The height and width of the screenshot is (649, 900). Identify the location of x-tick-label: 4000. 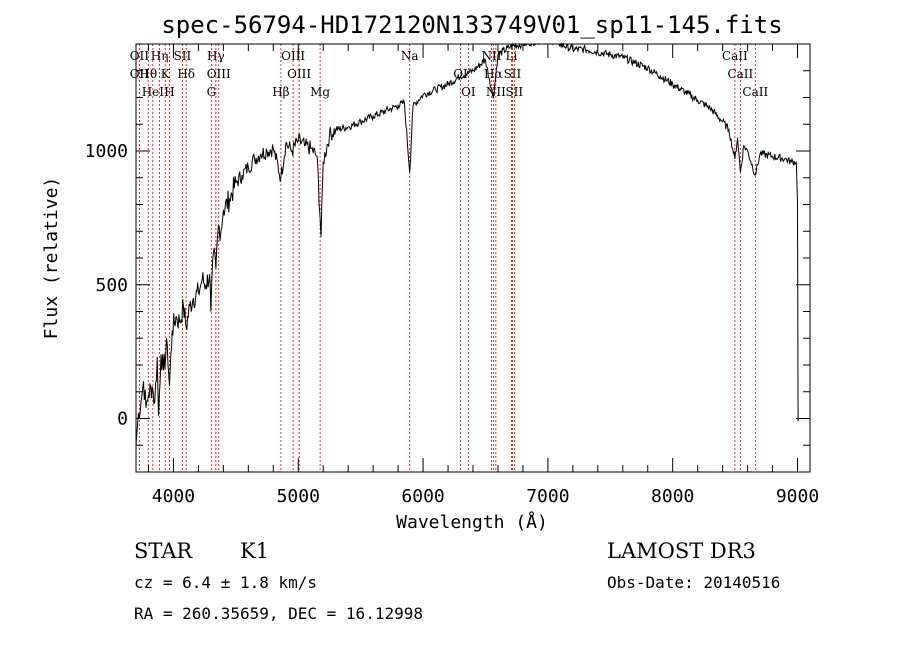
(173, 496).